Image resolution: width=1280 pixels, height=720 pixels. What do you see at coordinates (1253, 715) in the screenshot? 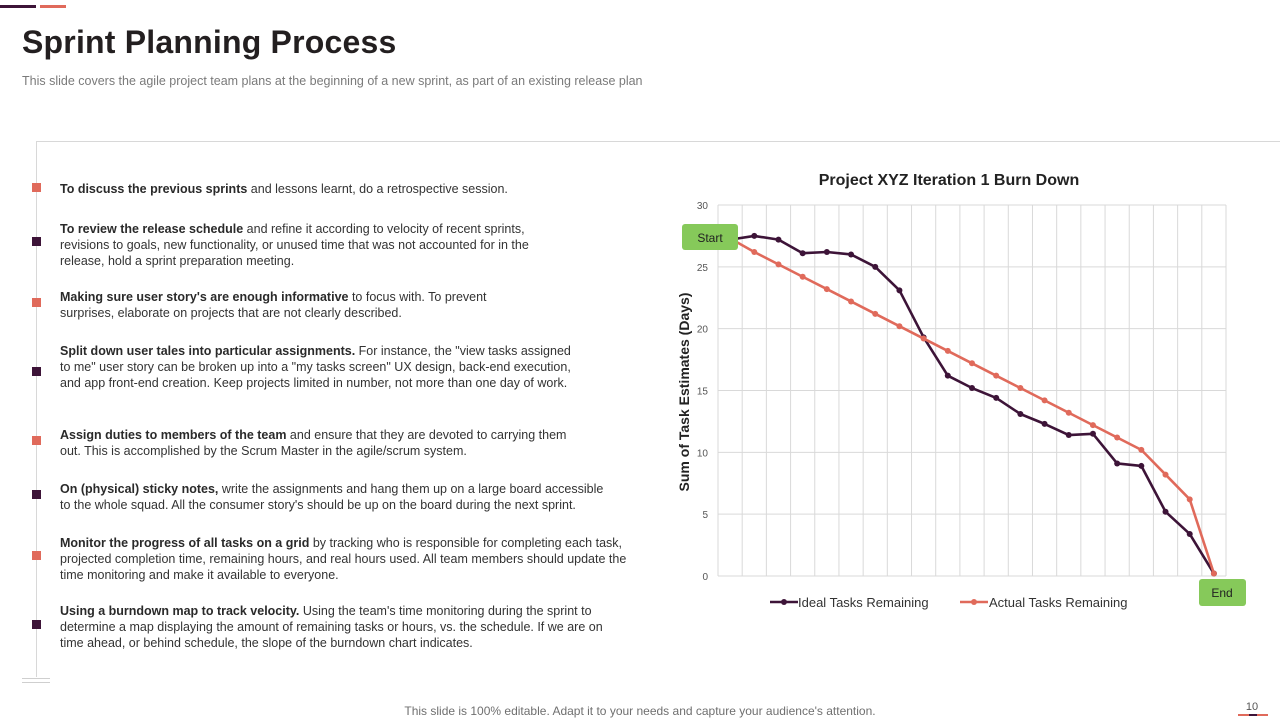
I see `page-number-underline-accent` at bounding box center [1253, 715].